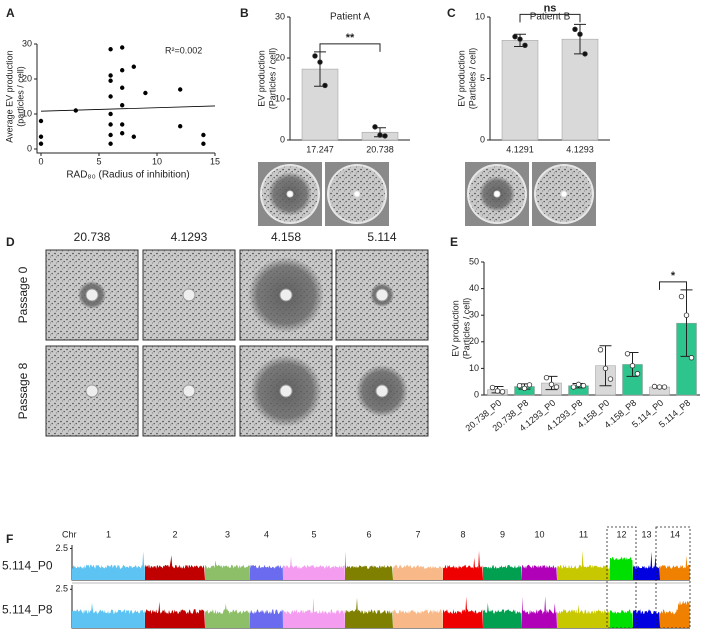  I want to click on row-label: Passage 8, so click(23, 390).